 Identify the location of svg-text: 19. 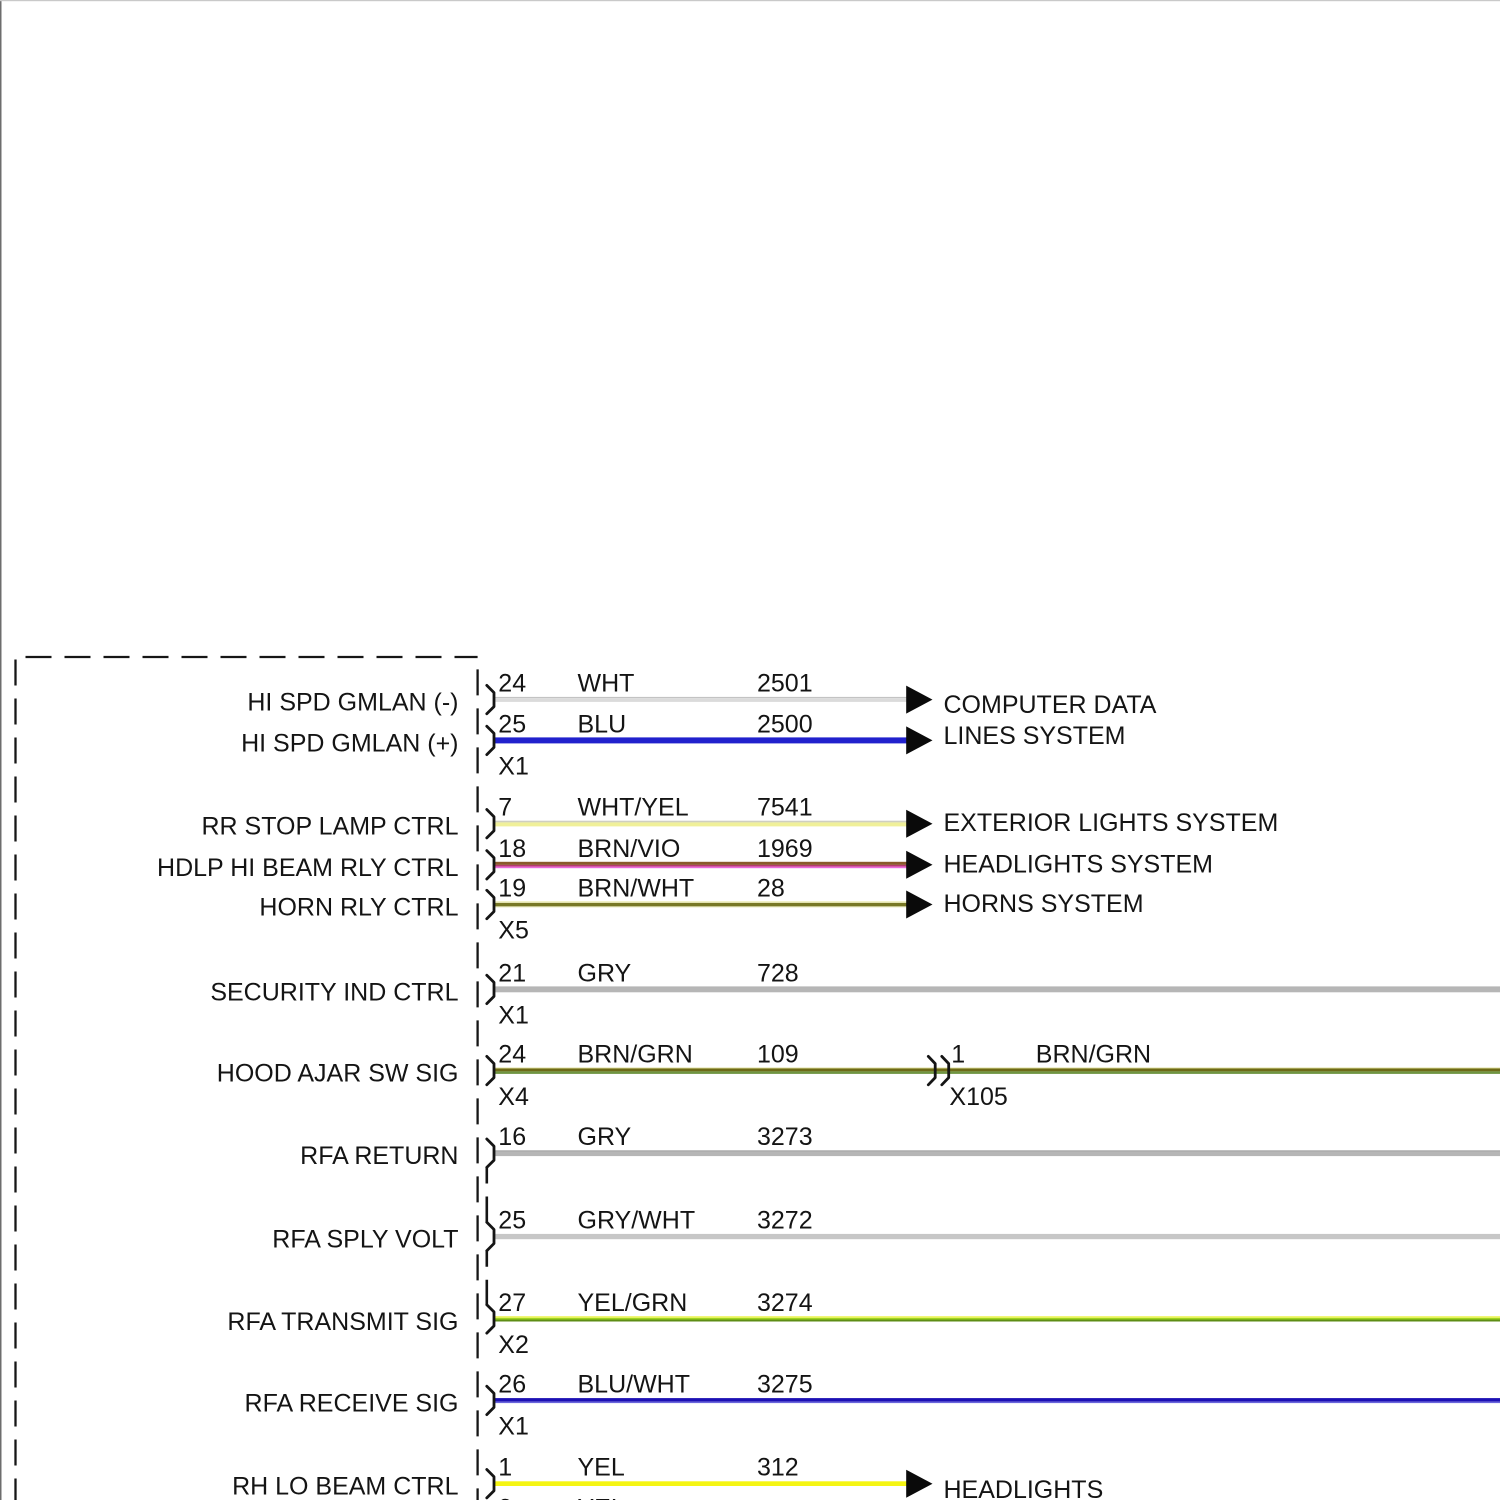
(512, 889).